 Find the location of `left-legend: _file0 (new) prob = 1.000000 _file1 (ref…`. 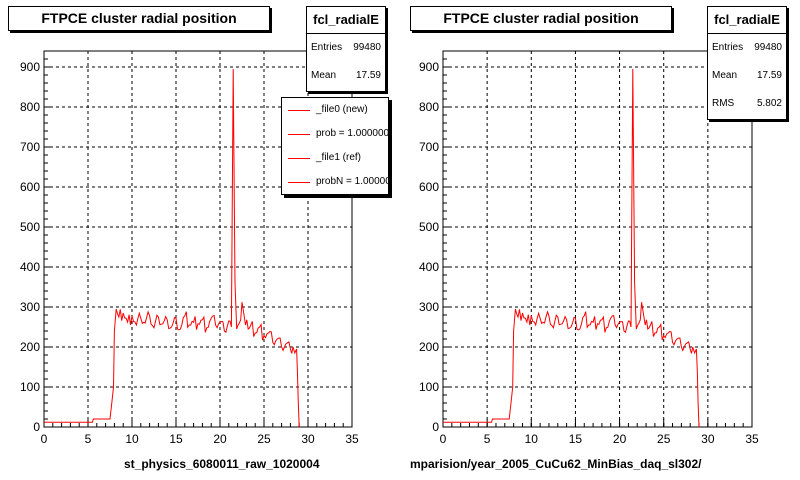

left-legend: _file0 (new) prob = 1.000000 _file1 (ref… is located at coordinates (335, 146).